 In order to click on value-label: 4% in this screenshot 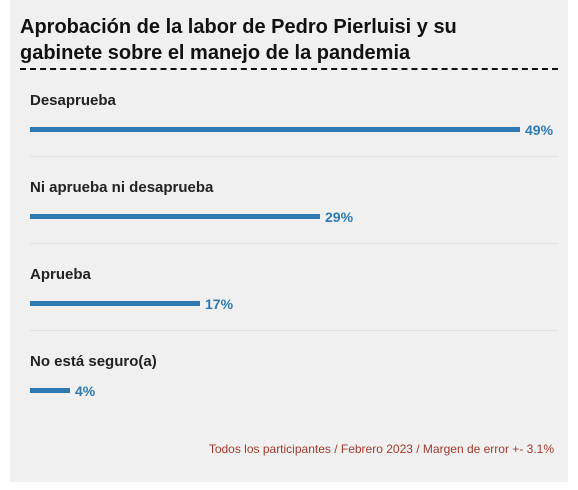, I will do `click(85, 391)`.